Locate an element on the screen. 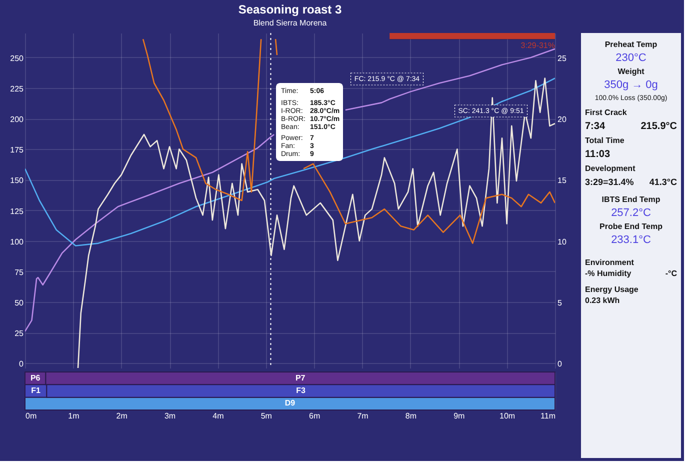  y2-tick-label: 10 is located at coordinates (562, 241).